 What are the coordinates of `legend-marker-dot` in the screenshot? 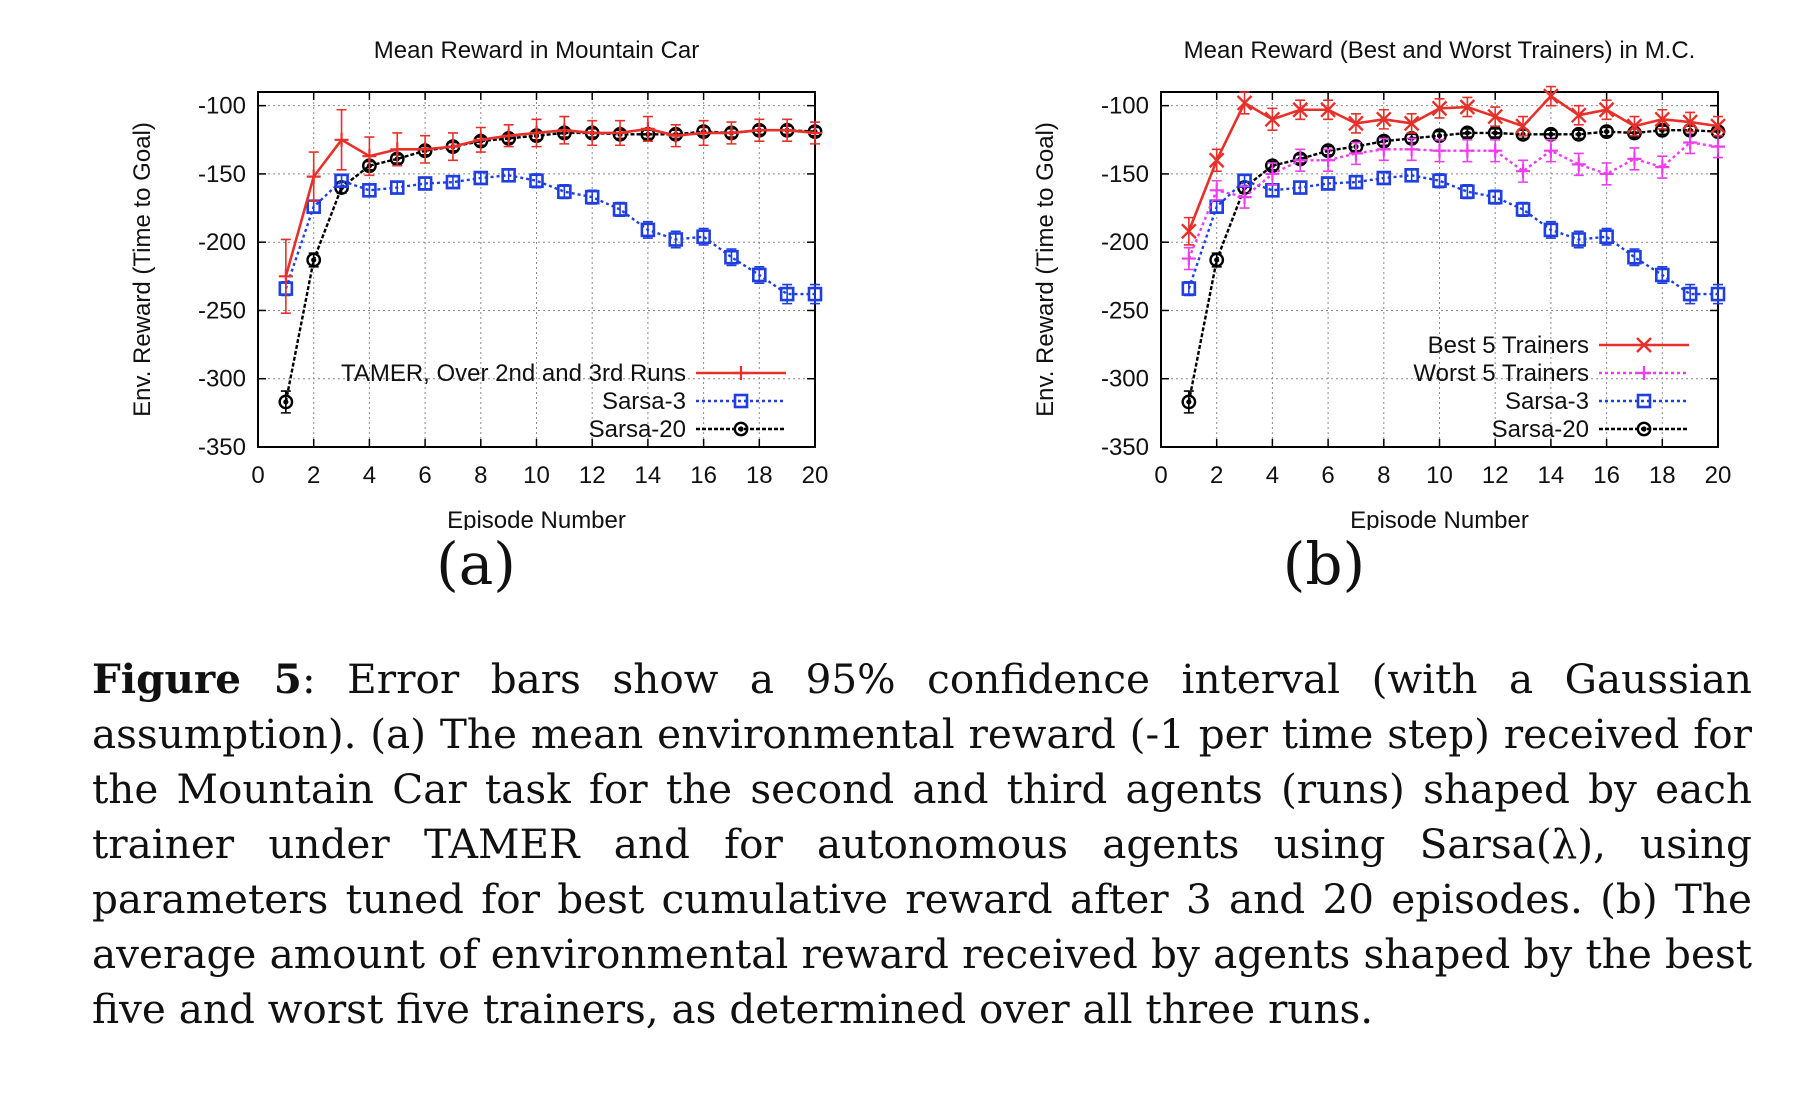 It's located at (741, 429).